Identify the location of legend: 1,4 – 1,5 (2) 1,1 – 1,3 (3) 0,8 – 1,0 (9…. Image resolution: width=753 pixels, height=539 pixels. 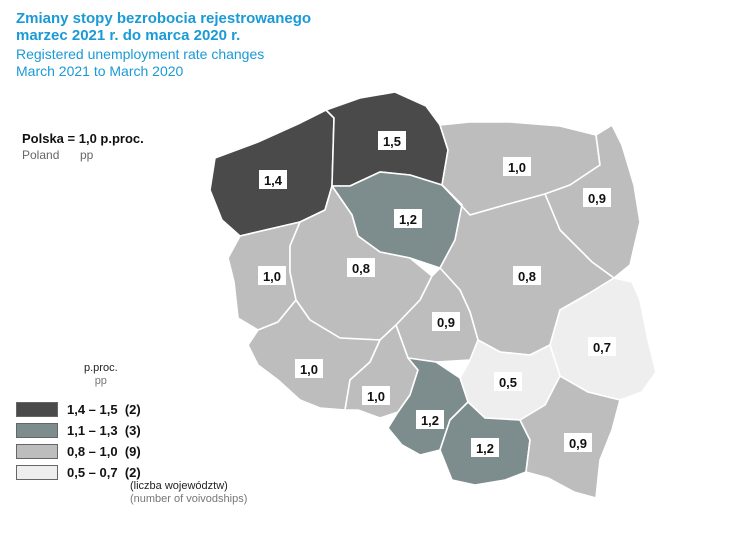
(78, 441).